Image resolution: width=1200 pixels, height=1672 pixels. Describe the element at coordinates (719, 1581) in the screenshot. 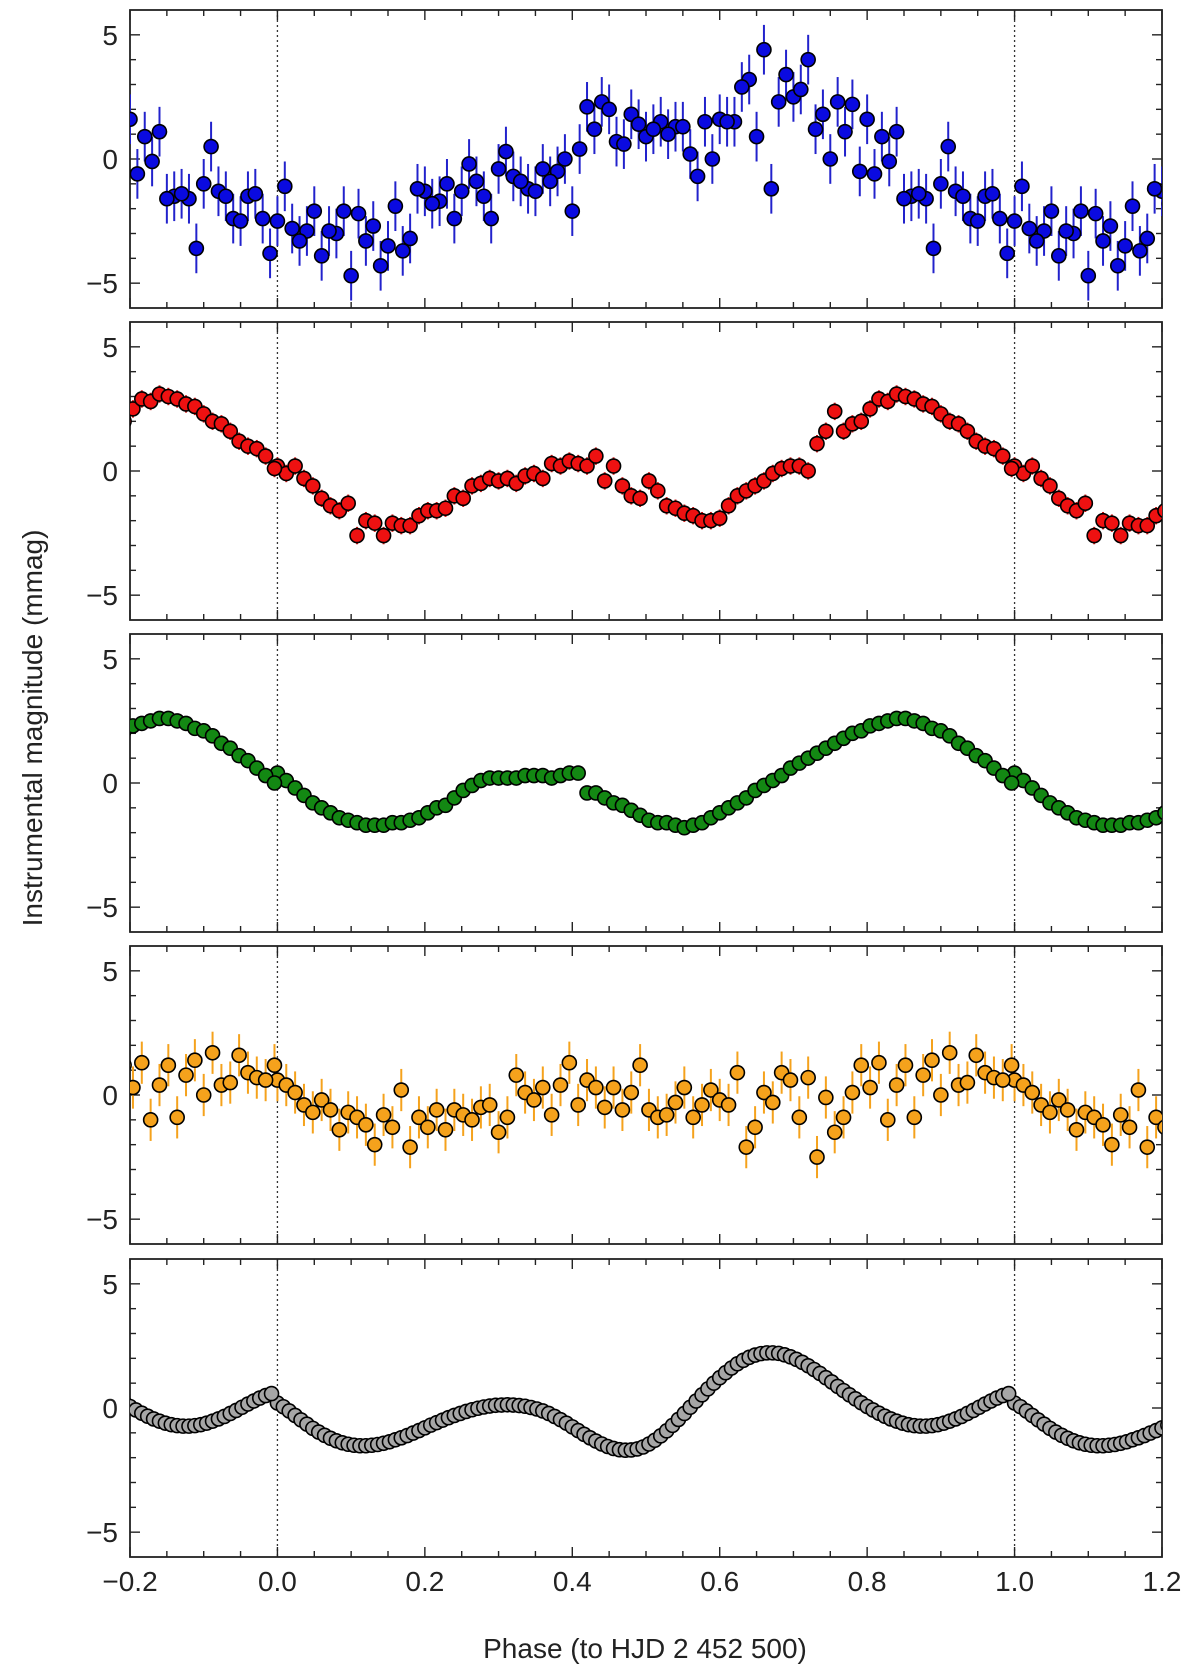

I see `x-tick-label: 0.6` at that location.